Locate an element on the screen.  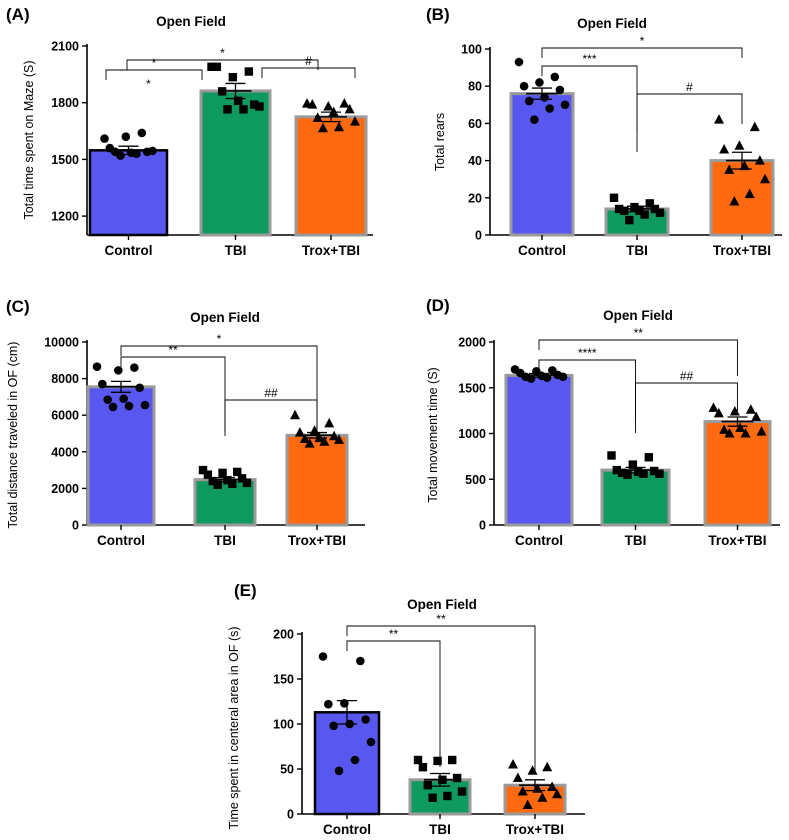
significance-label: **** is located at coordinates (587, 353).